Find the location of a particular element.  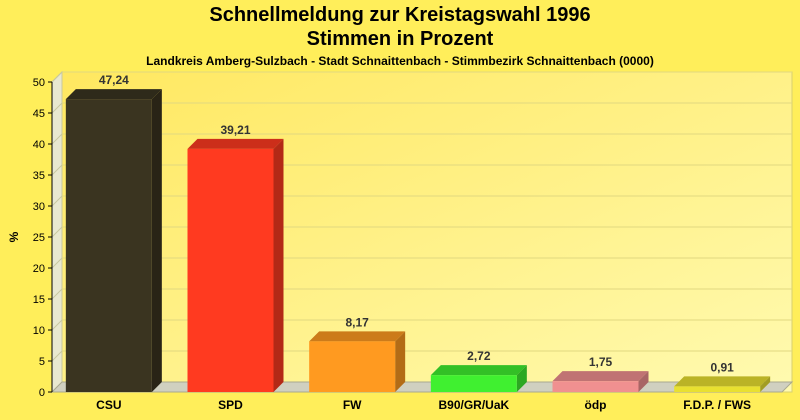

y-tick-label: 15 is located at coordinates (39, 300).